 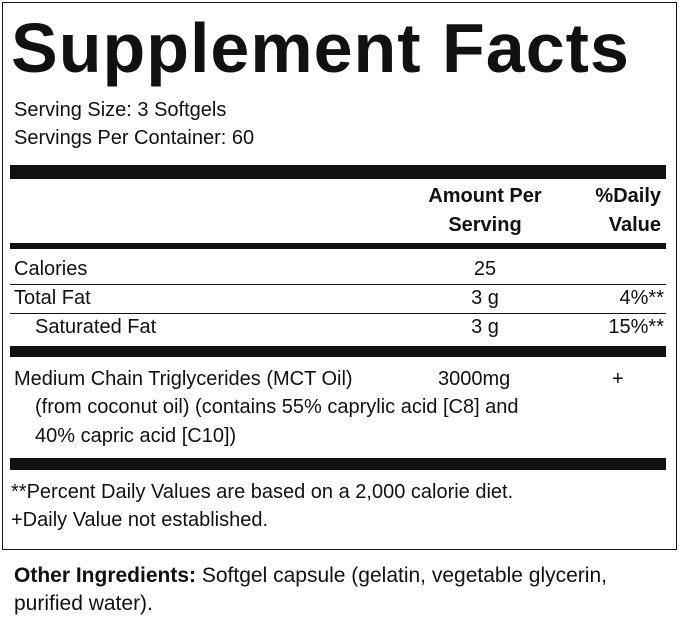 What do you see at coordinates (338, 246) in the screenshot?
I see `medium-rule` at bounding box center [338, 246].